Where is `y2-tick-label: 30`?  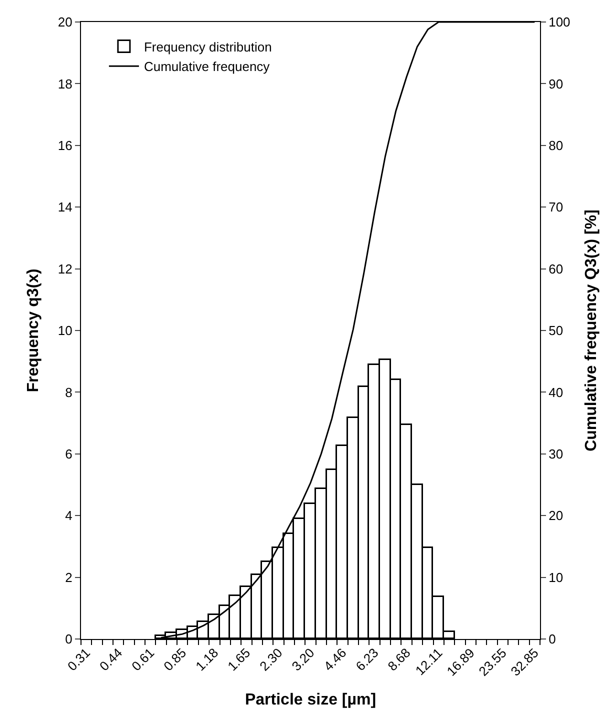
y2-tick-label: 30 is located at coordinates (556, 454).